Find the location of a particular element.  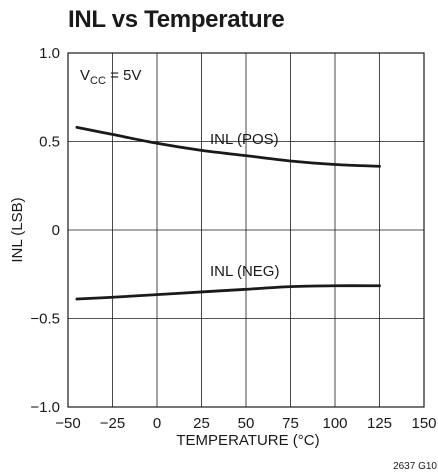

vcc-annotation: VCC = 5V is located at coordinates (110, 77).